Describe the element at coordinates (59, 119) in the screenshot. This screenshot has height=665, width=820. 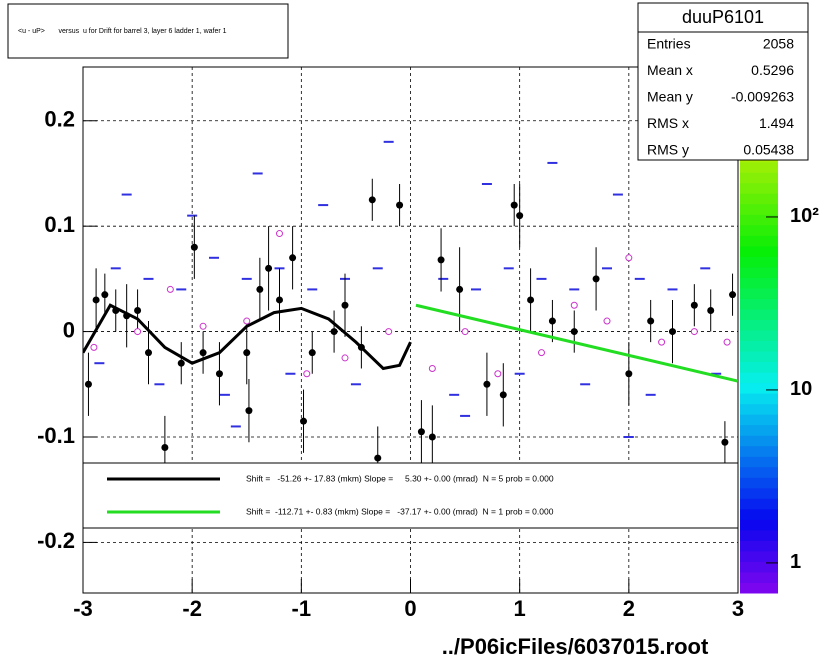
I see `y-tick-label: 0.2` at that location.